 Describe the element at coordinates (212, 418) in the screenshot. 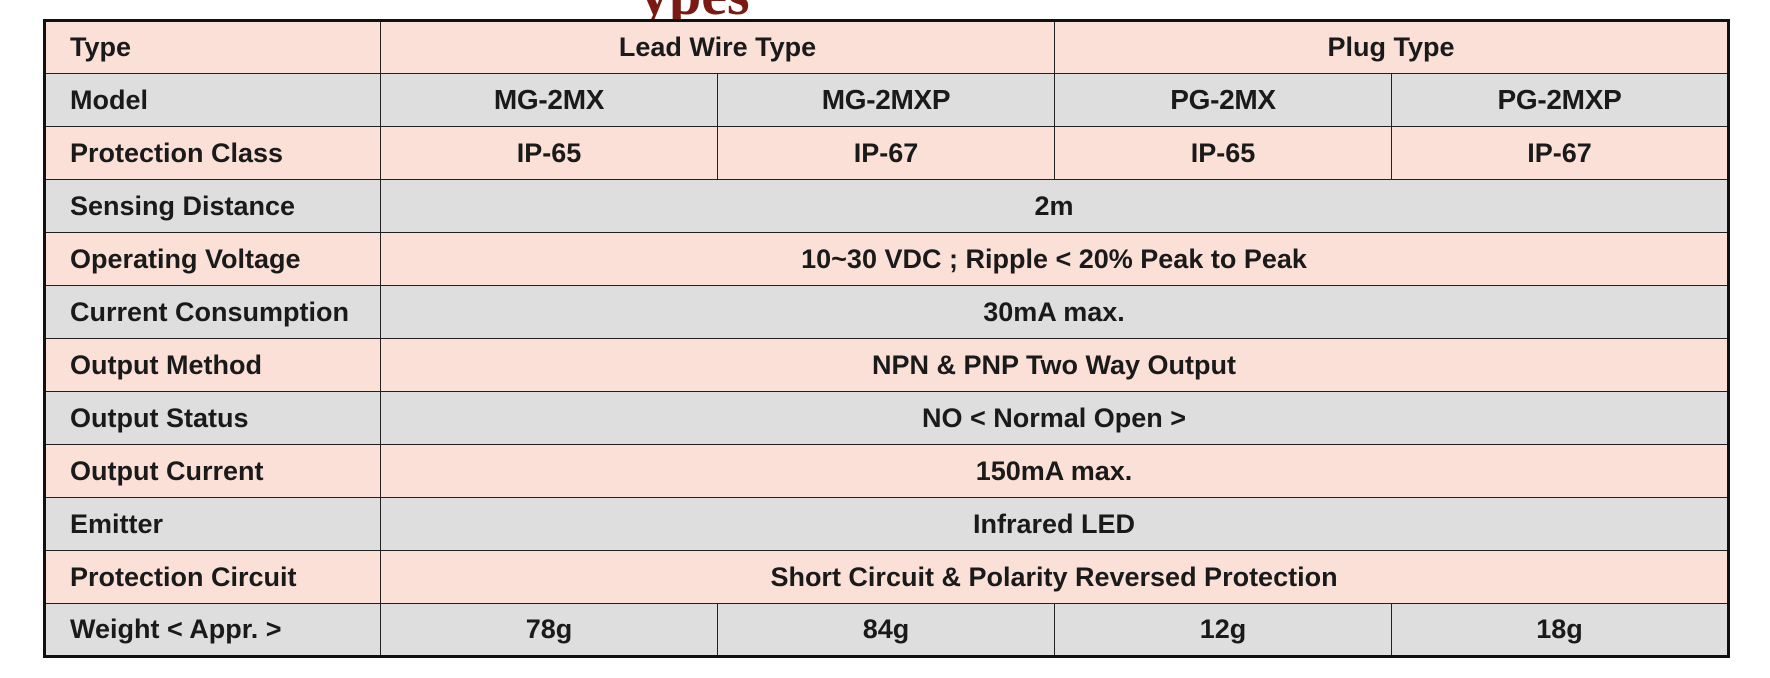

I see `row-label: Output Status` at that location.